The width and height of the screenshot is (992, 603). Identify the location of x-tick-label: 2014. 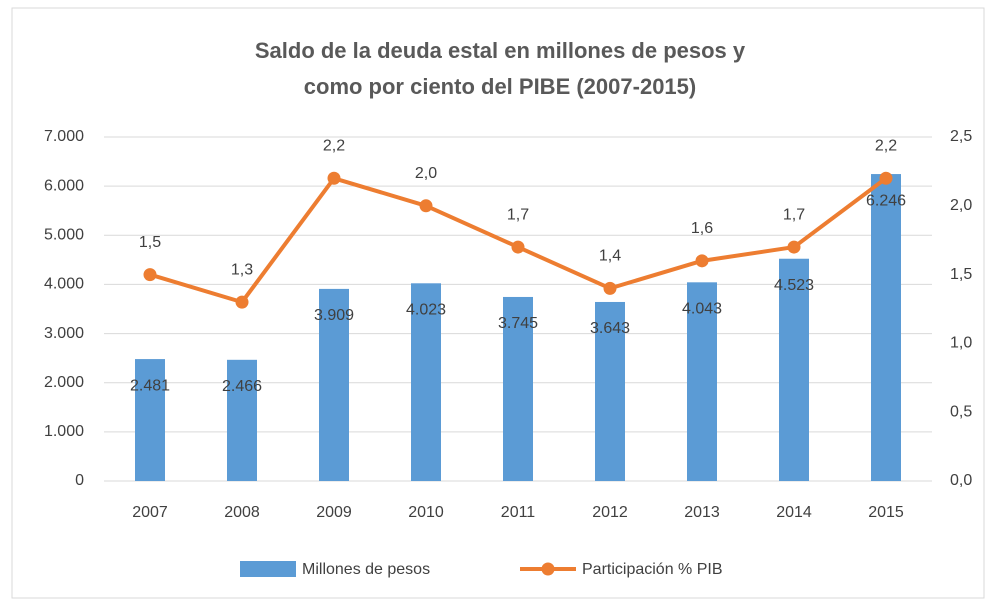
(794, 512).